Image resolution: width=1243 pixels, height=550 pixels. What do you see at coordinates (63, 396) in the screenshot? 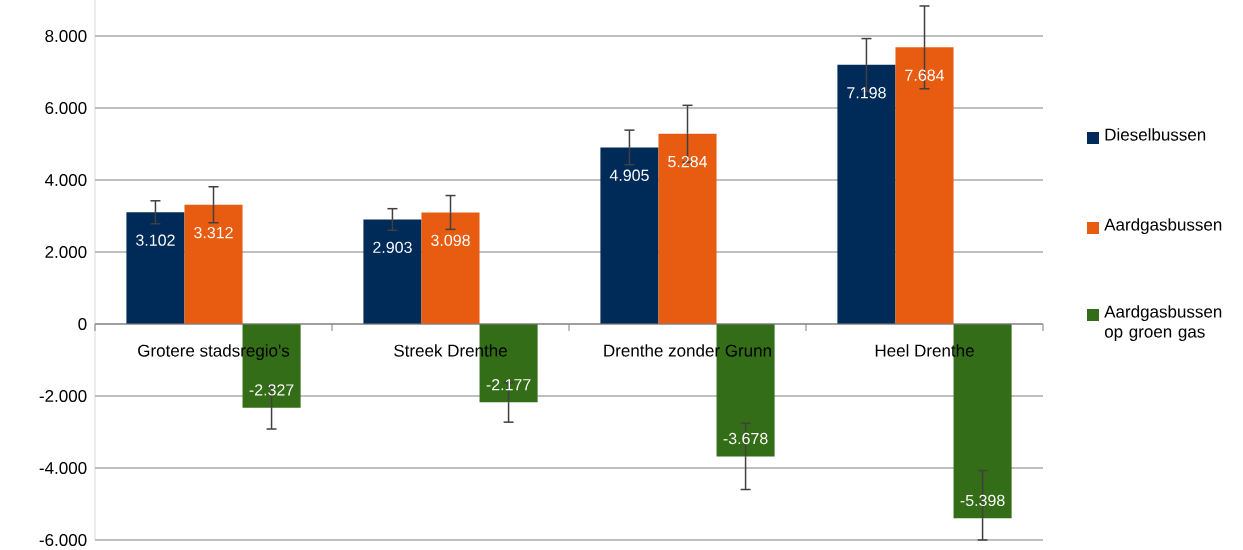
I see `y-tick-label: -2.000` at bounding box center [63, 396].